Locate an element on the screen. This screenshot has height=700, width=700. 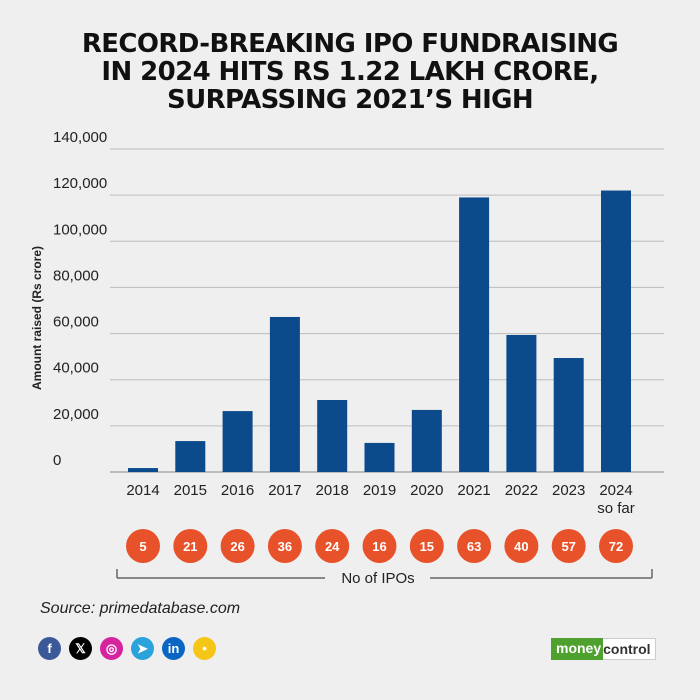
y-tick-label: 140,000 is located at coordinates (80, 137).